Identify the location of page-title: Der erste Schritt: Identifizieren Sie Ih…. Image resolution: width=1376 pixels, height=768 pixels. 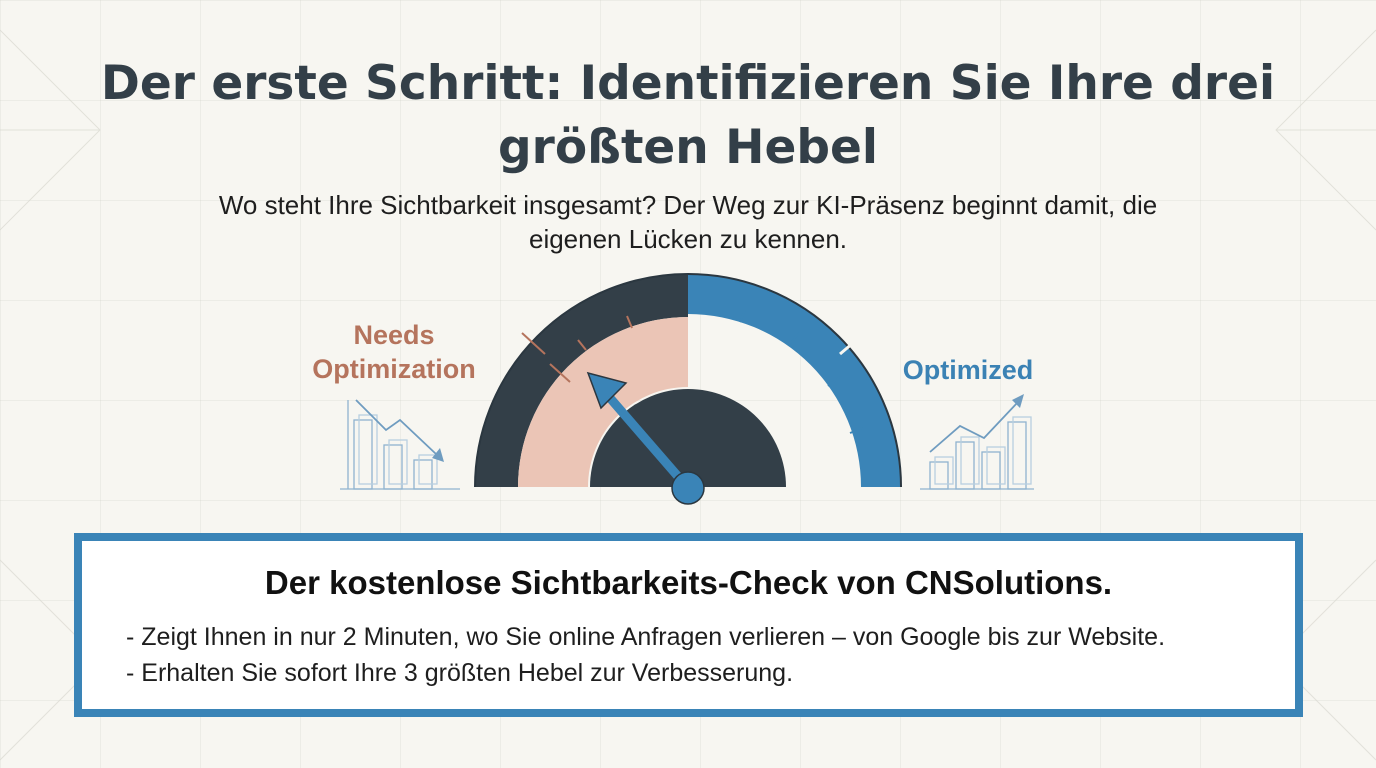
(688, 115).